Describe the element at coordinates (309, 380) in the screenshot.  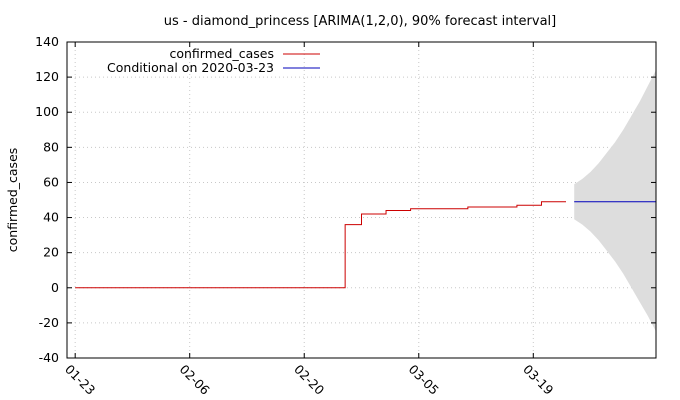
I see `x-tick-label: 02-20` at that location.